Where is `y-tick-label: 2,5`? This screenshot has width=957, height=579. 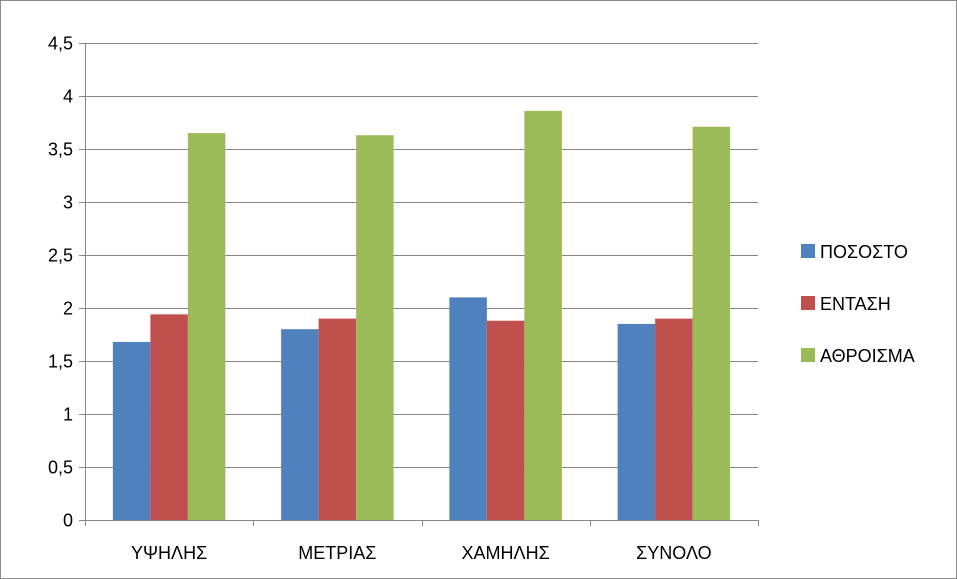 y-tick-label: 2,5 is located at coordinates (60, 256).